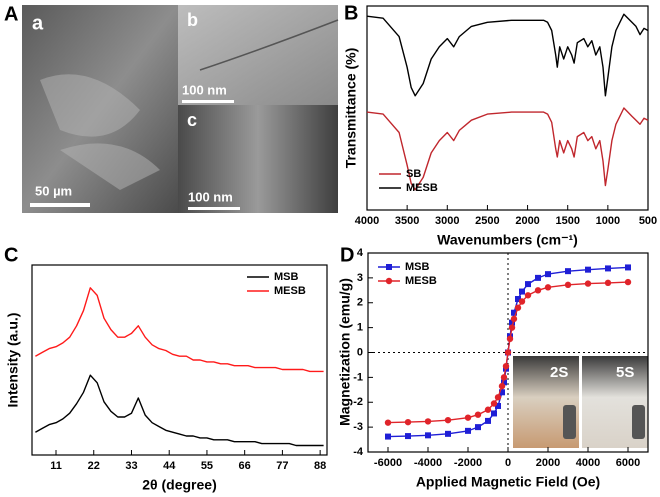 This screenshot has height=497, width=660. I want to click on x-tick-label: 88, so click(320, 466).